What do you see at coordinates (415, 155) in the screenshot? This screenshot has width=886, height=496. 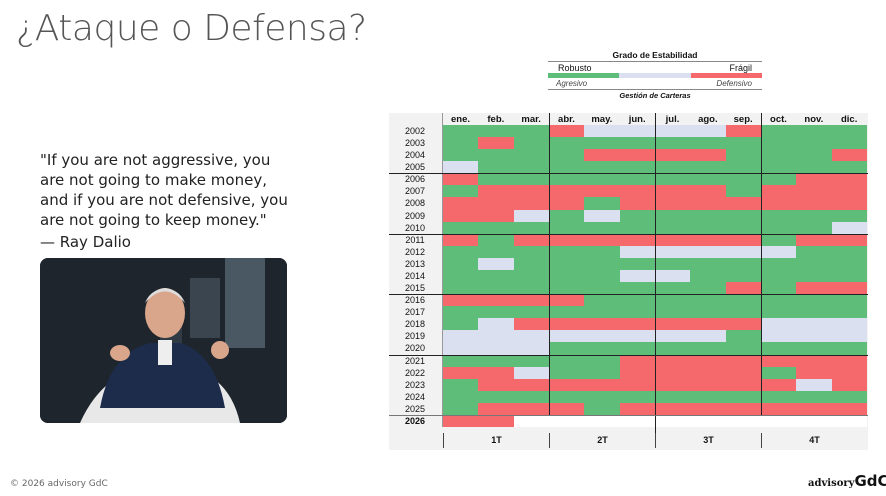 I see `year-label: 2004` at bounding box center [415, 155].